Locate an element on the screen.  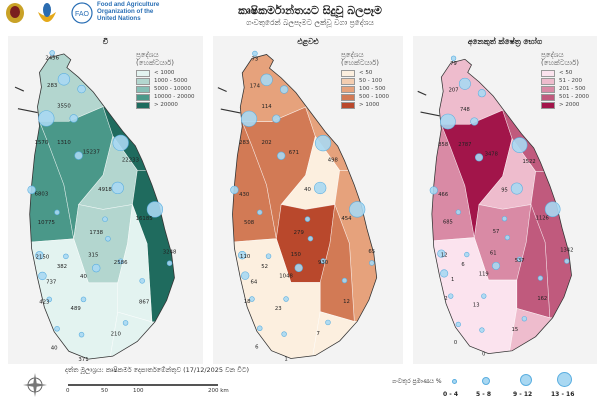
compass-rose-icon is located at coordinates (35, 387).